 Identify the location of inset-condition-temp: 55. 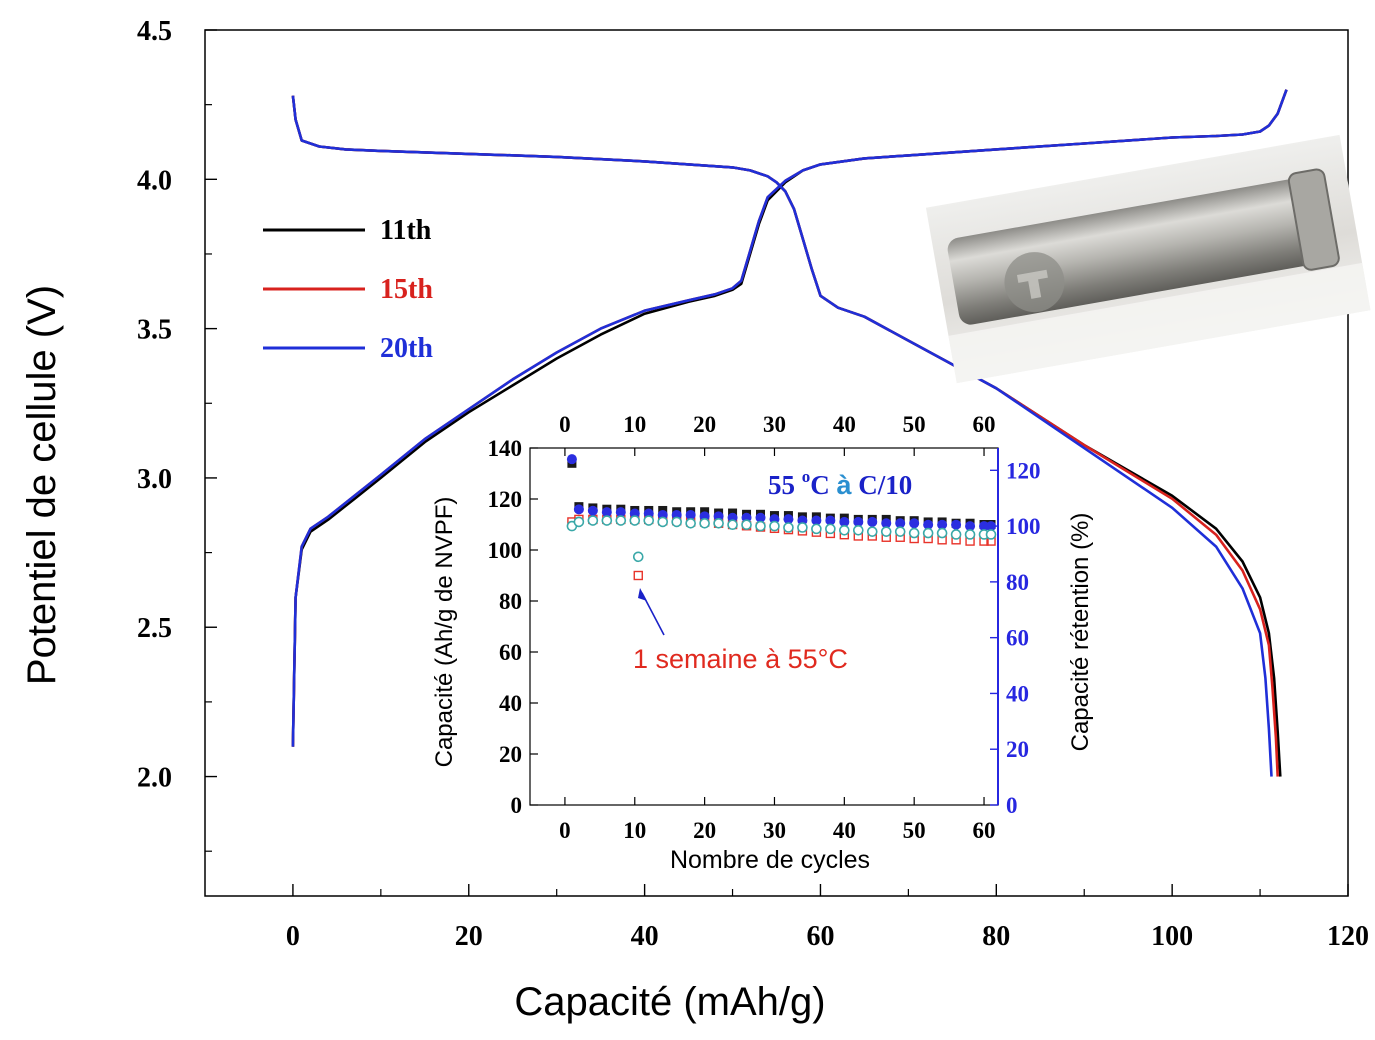
(785, 485).